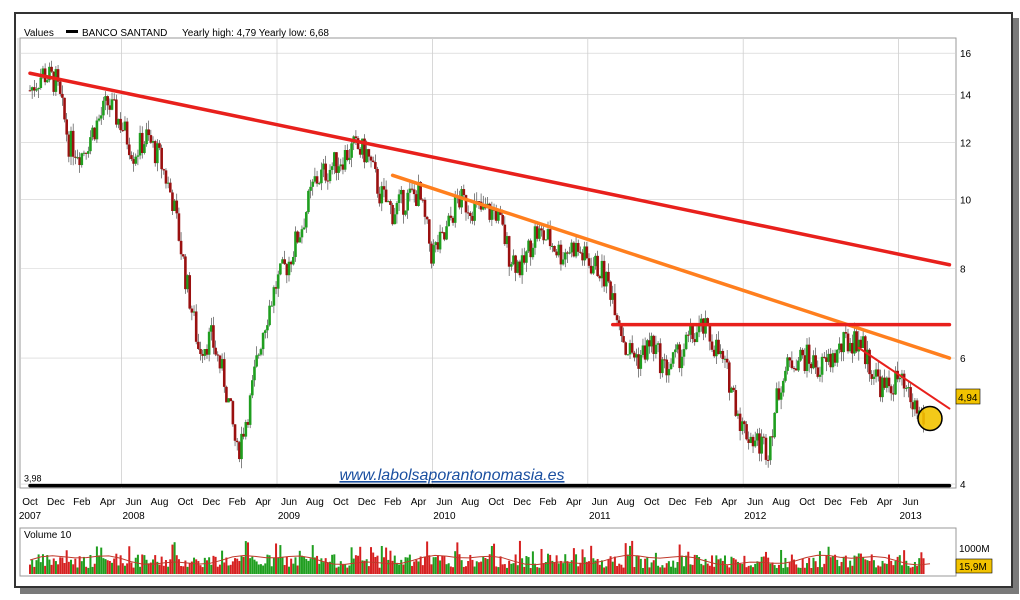 The image size is (1020, 600). Describe the element at coordinates (974, 549) in the screenshot. I see `volume-scale: 1000M` at that location.